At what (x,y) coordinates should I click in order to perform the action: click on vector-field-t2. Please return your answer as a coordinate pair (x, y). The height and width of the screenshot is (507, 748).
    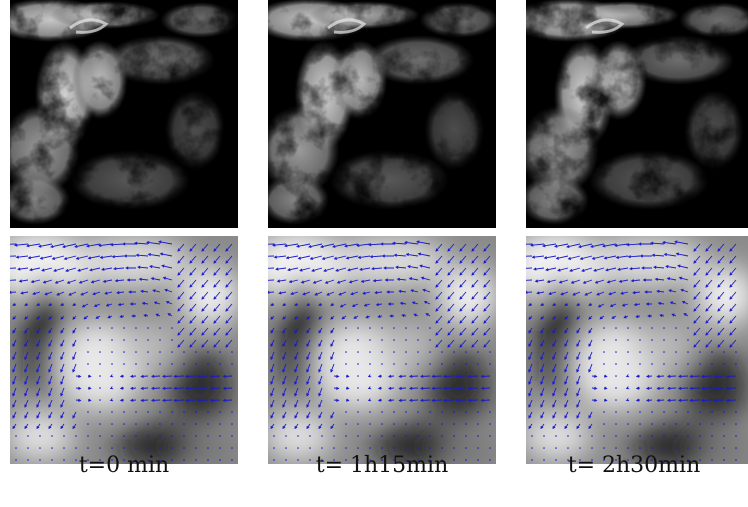
    Looking at the image, I should click on (637, 350).